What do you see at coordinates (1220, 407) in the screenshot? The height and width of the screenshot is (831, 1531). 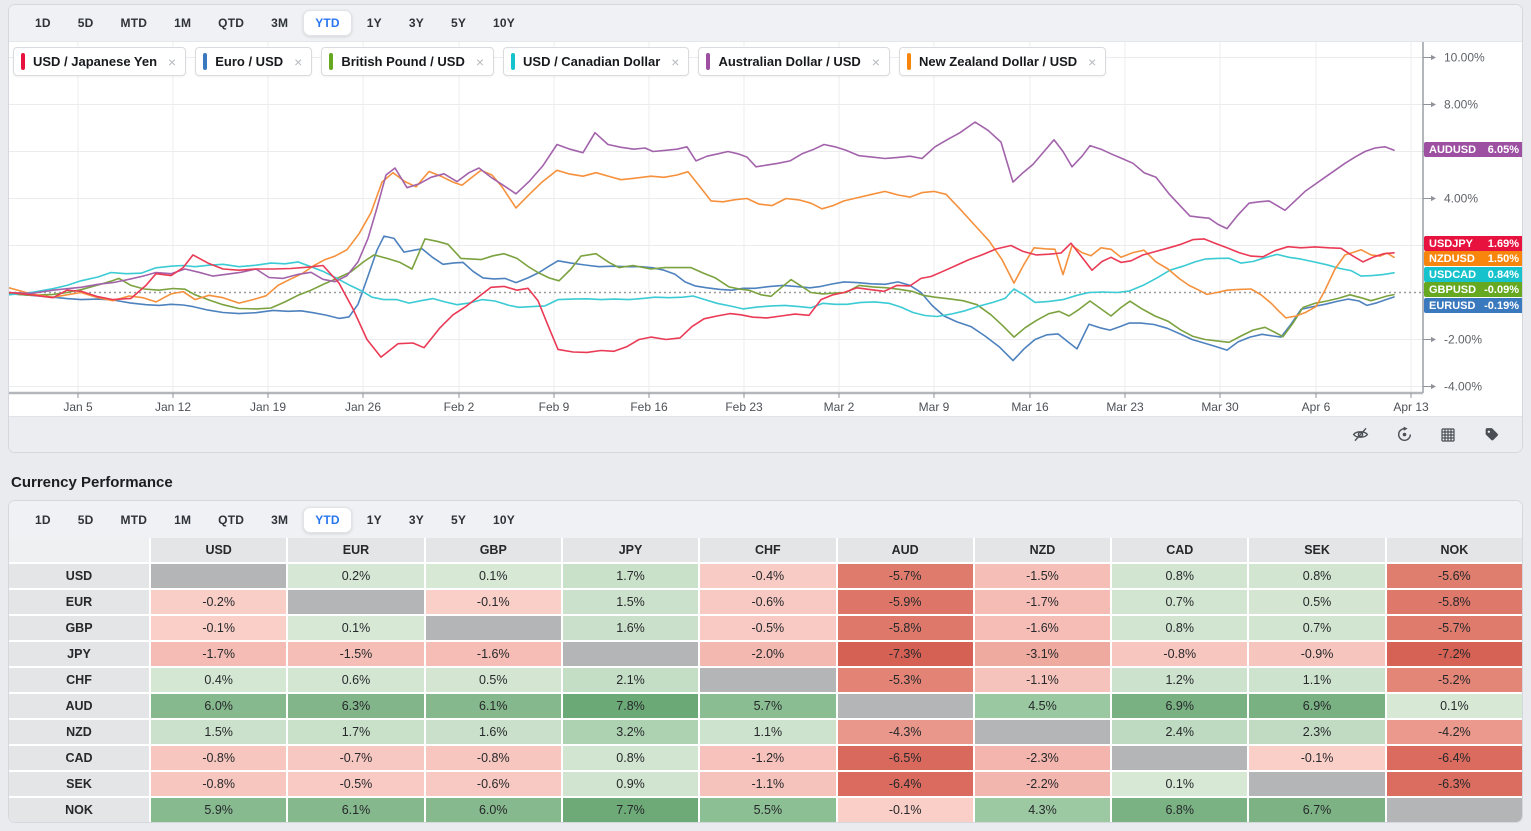 I see `svg-text: Mar 30` at bounding box center [1220, 407].